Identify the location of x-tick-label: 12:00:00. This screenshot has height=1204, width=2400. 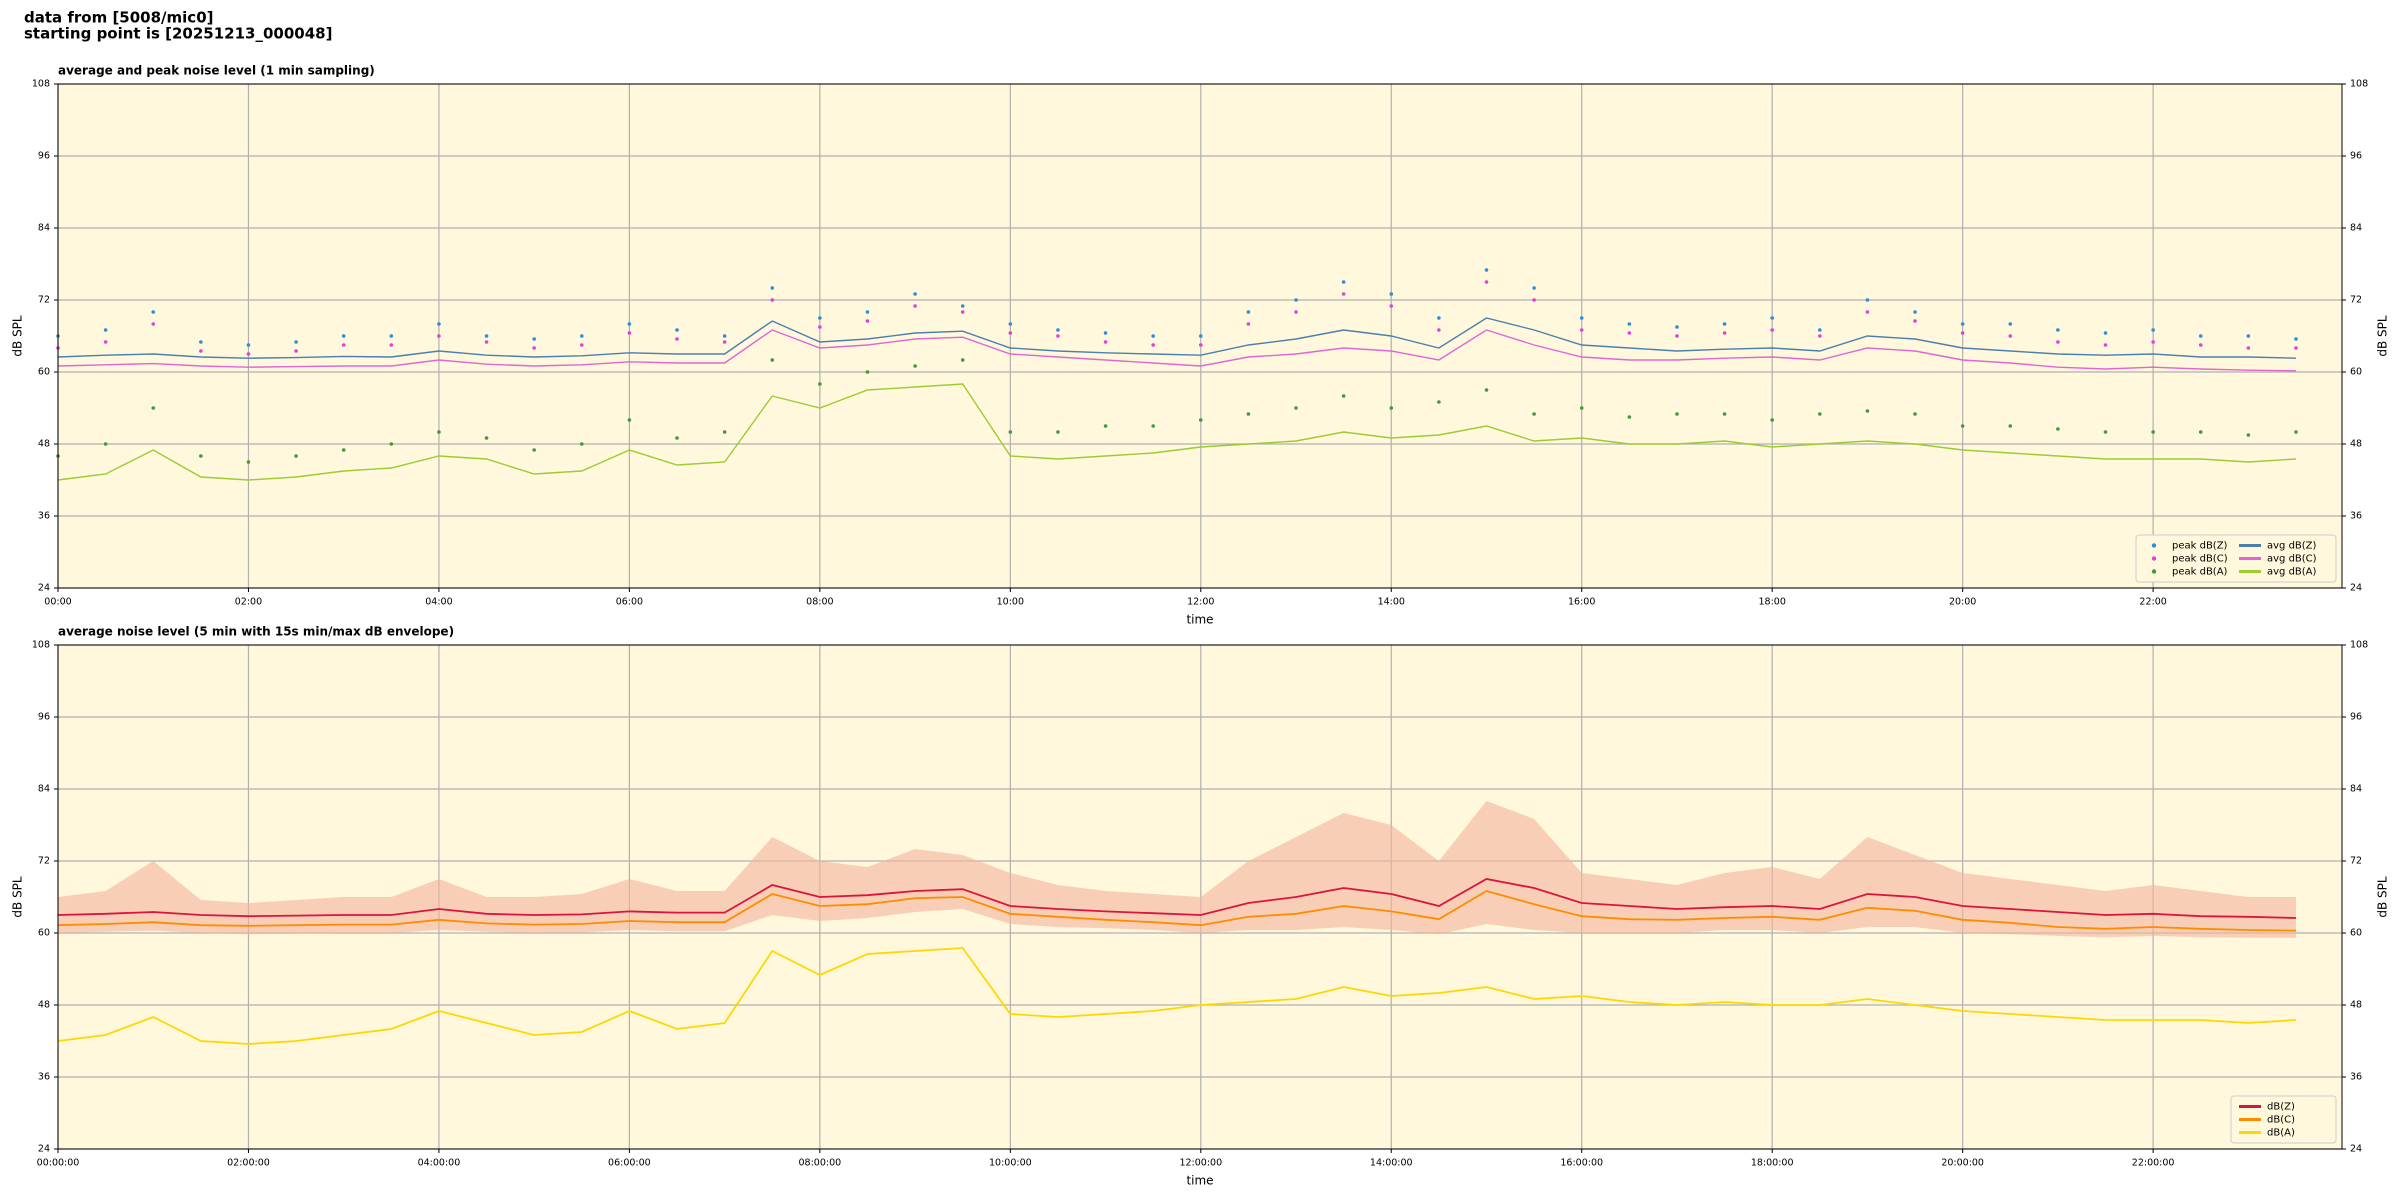
(1200, 1163).